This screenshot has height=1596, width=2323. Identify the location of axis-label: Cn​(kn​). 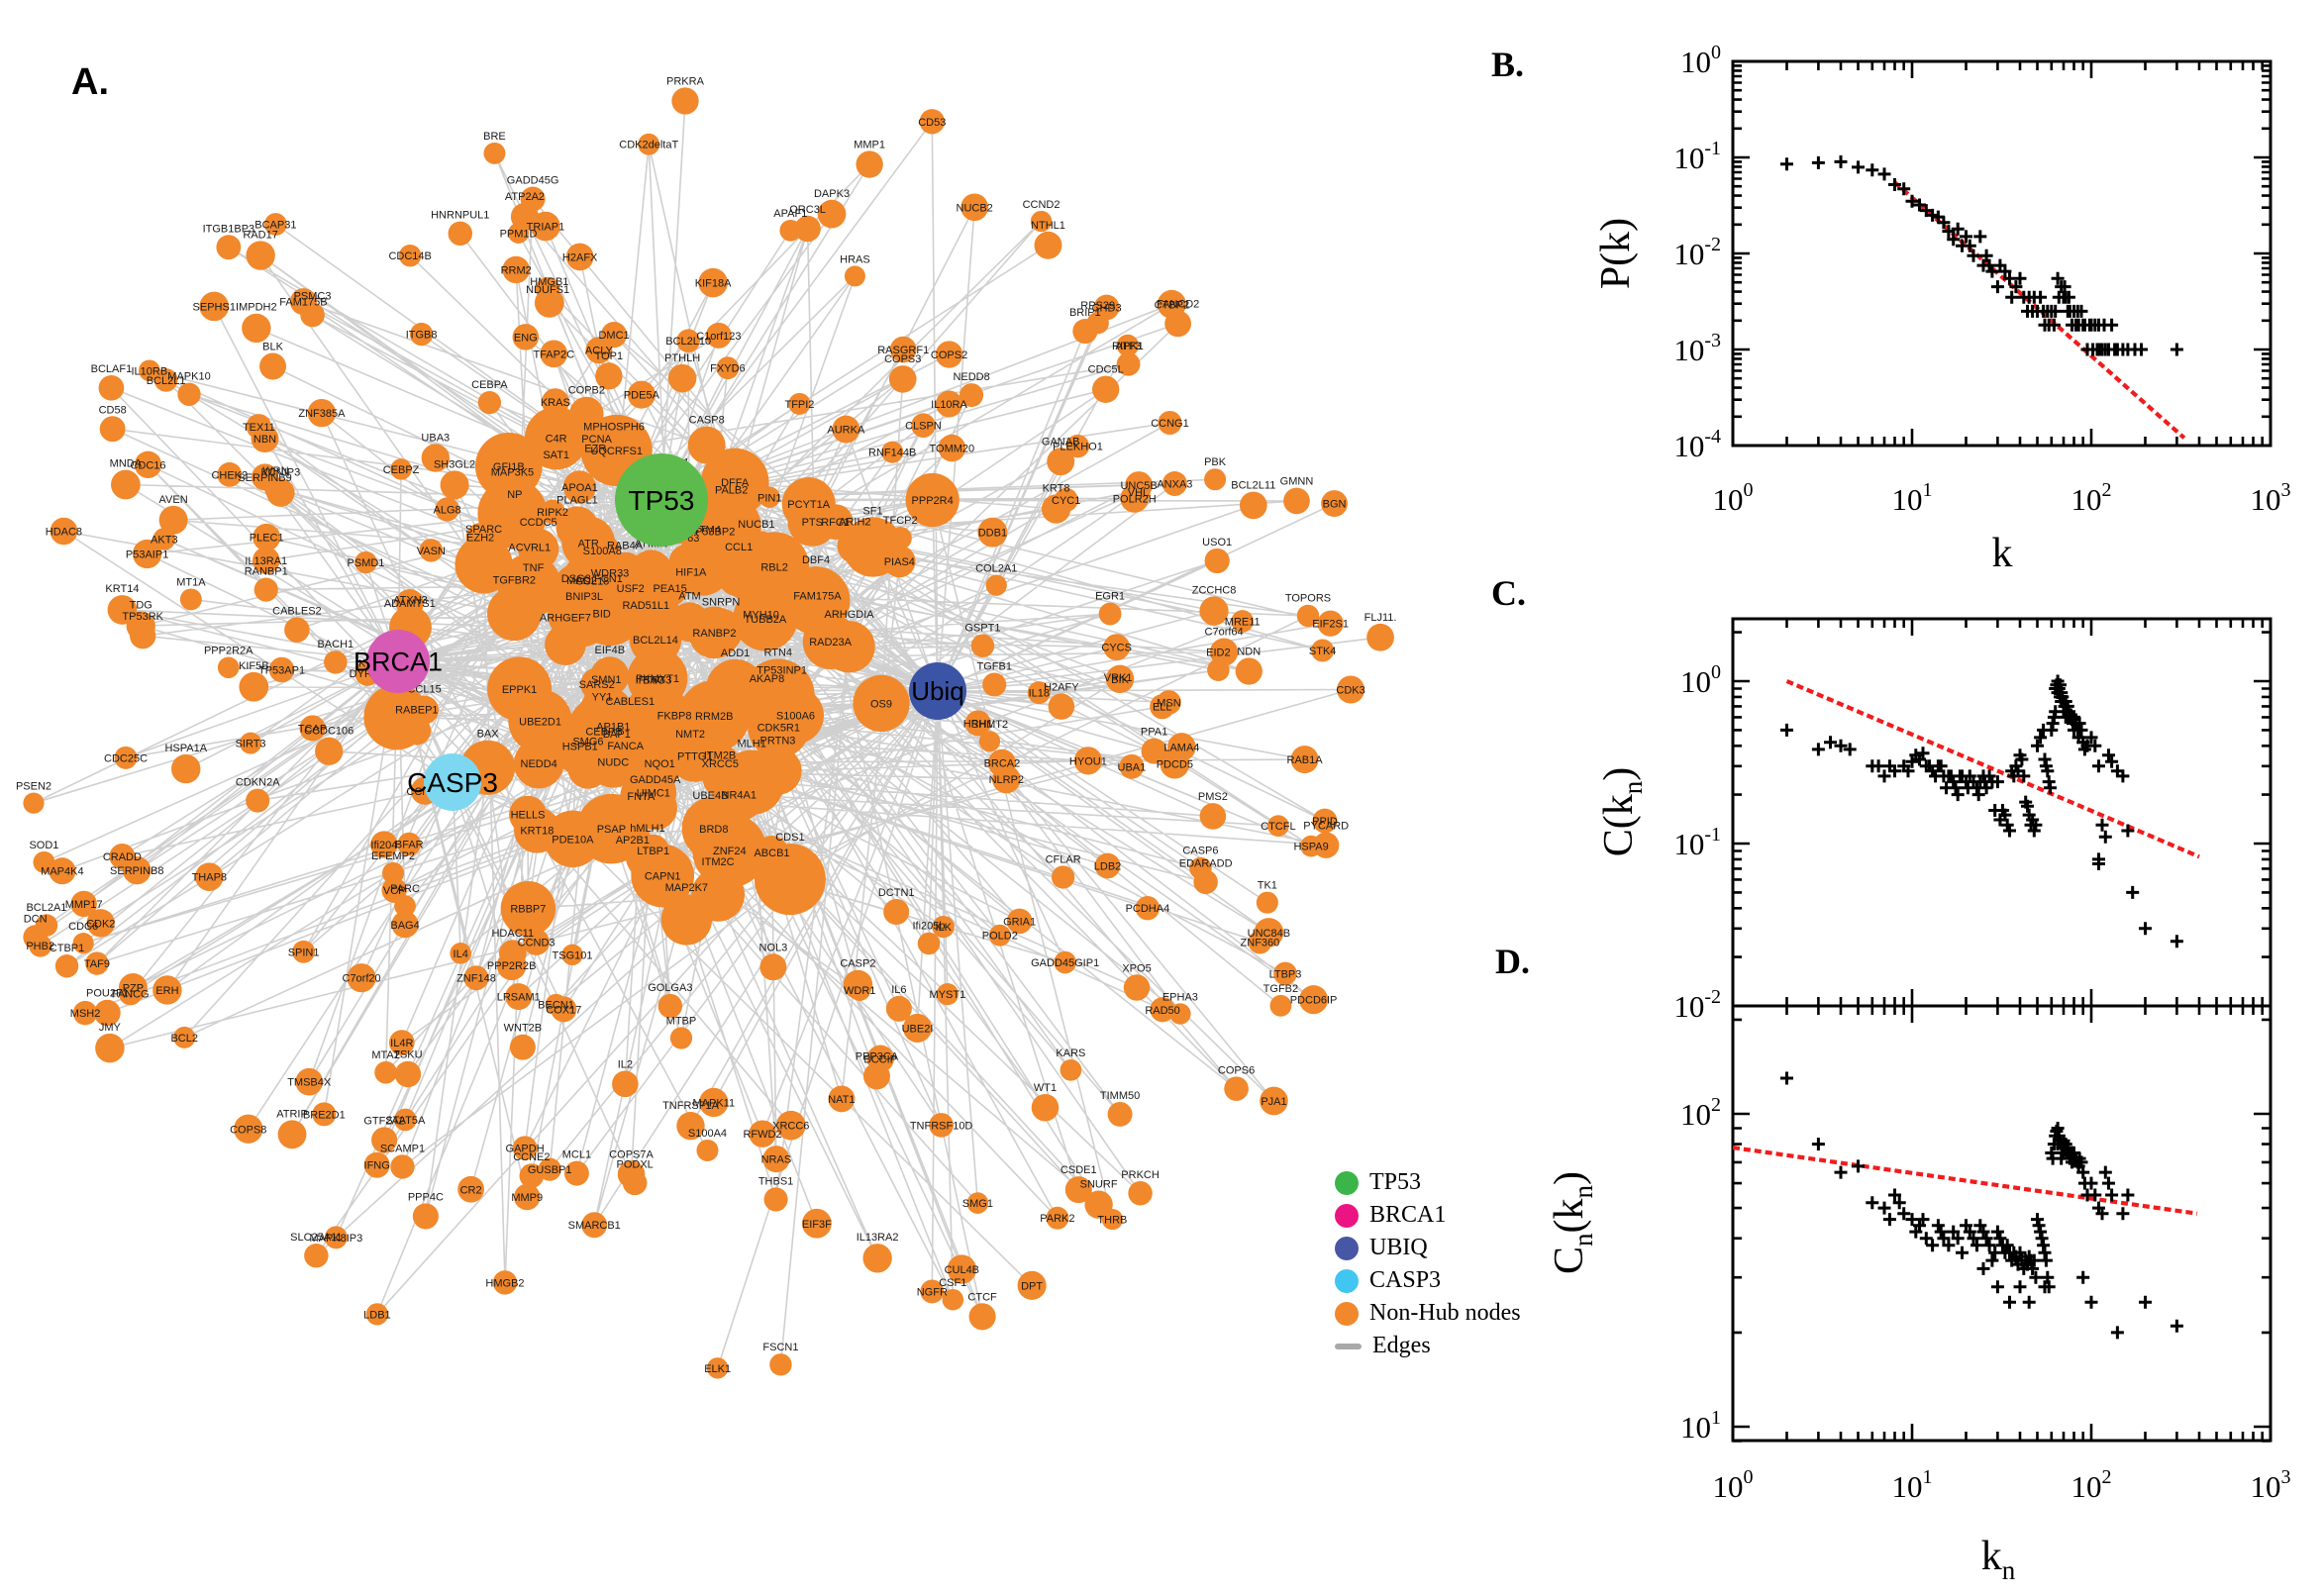
(1572, 1222).